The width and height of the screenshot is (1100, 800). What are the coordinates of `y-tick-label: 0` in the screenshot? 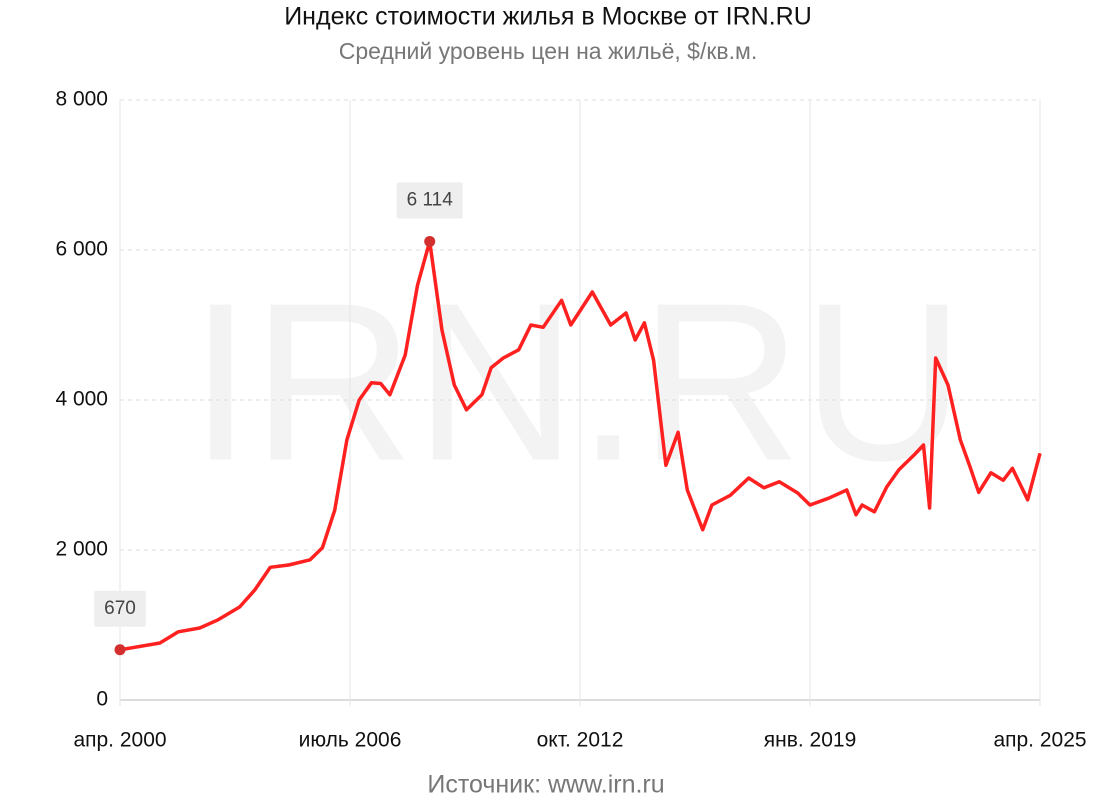 It's located at (102, 699).